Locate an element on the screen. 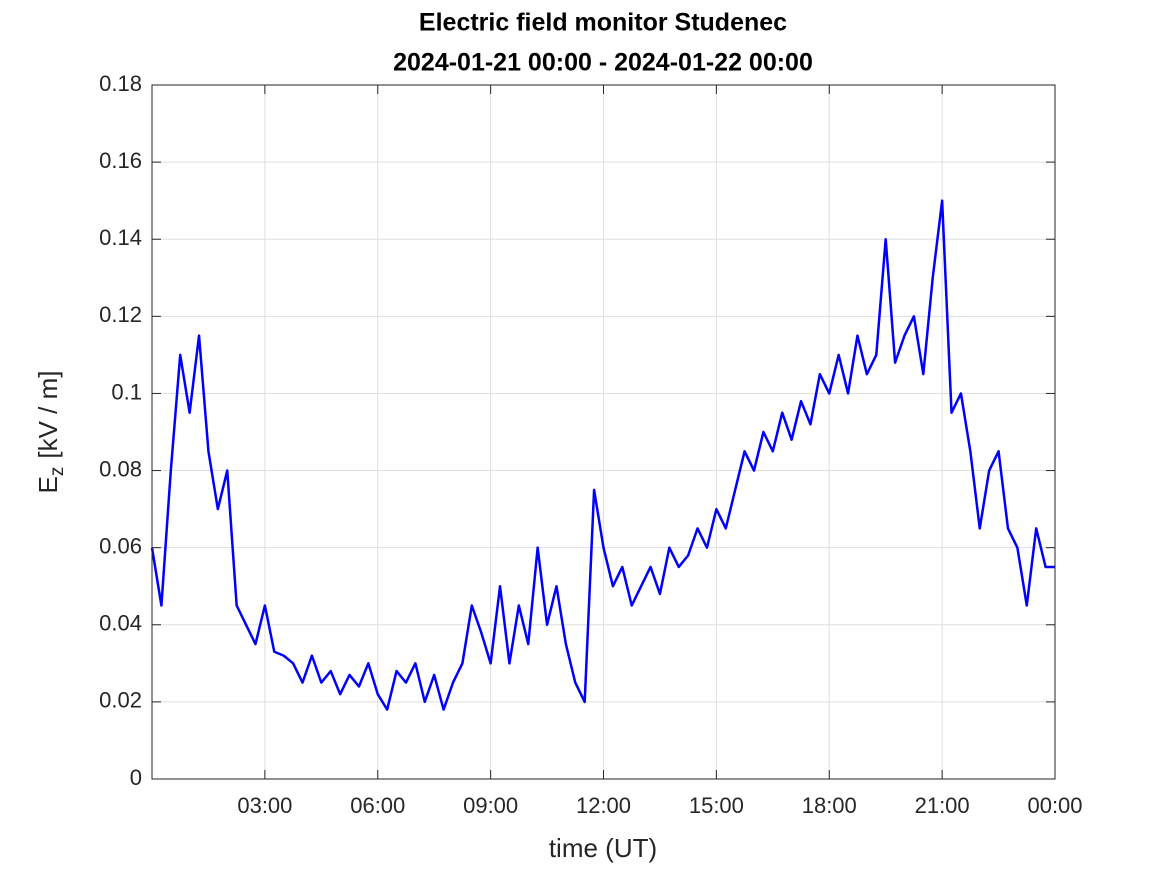 The width and height of the screenshot is (1167, 875). y-tick-label: 0.16 is located at coordinates (120, 160).